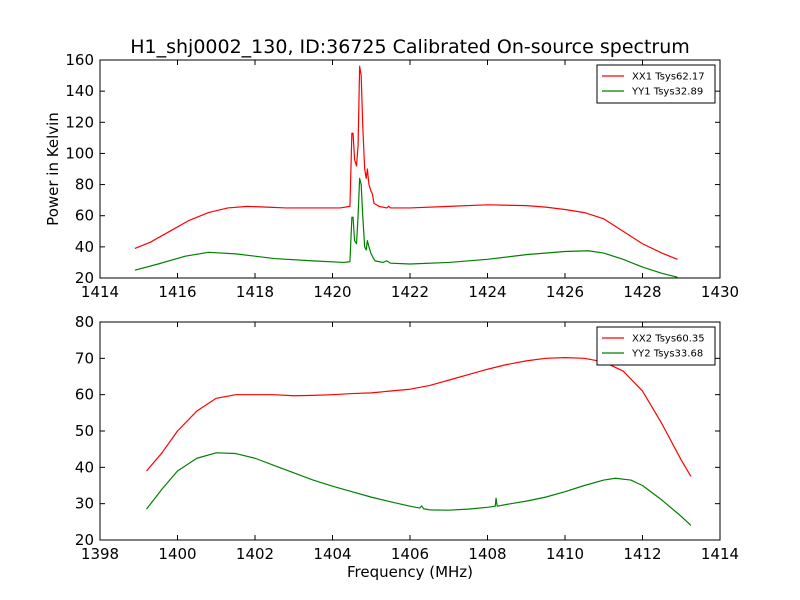 The image size is (800, 600). What do you see at coordinates (487, 554) in the screenshot?
I see `x-tick-label: 1408` at bounding box center [487, 554].